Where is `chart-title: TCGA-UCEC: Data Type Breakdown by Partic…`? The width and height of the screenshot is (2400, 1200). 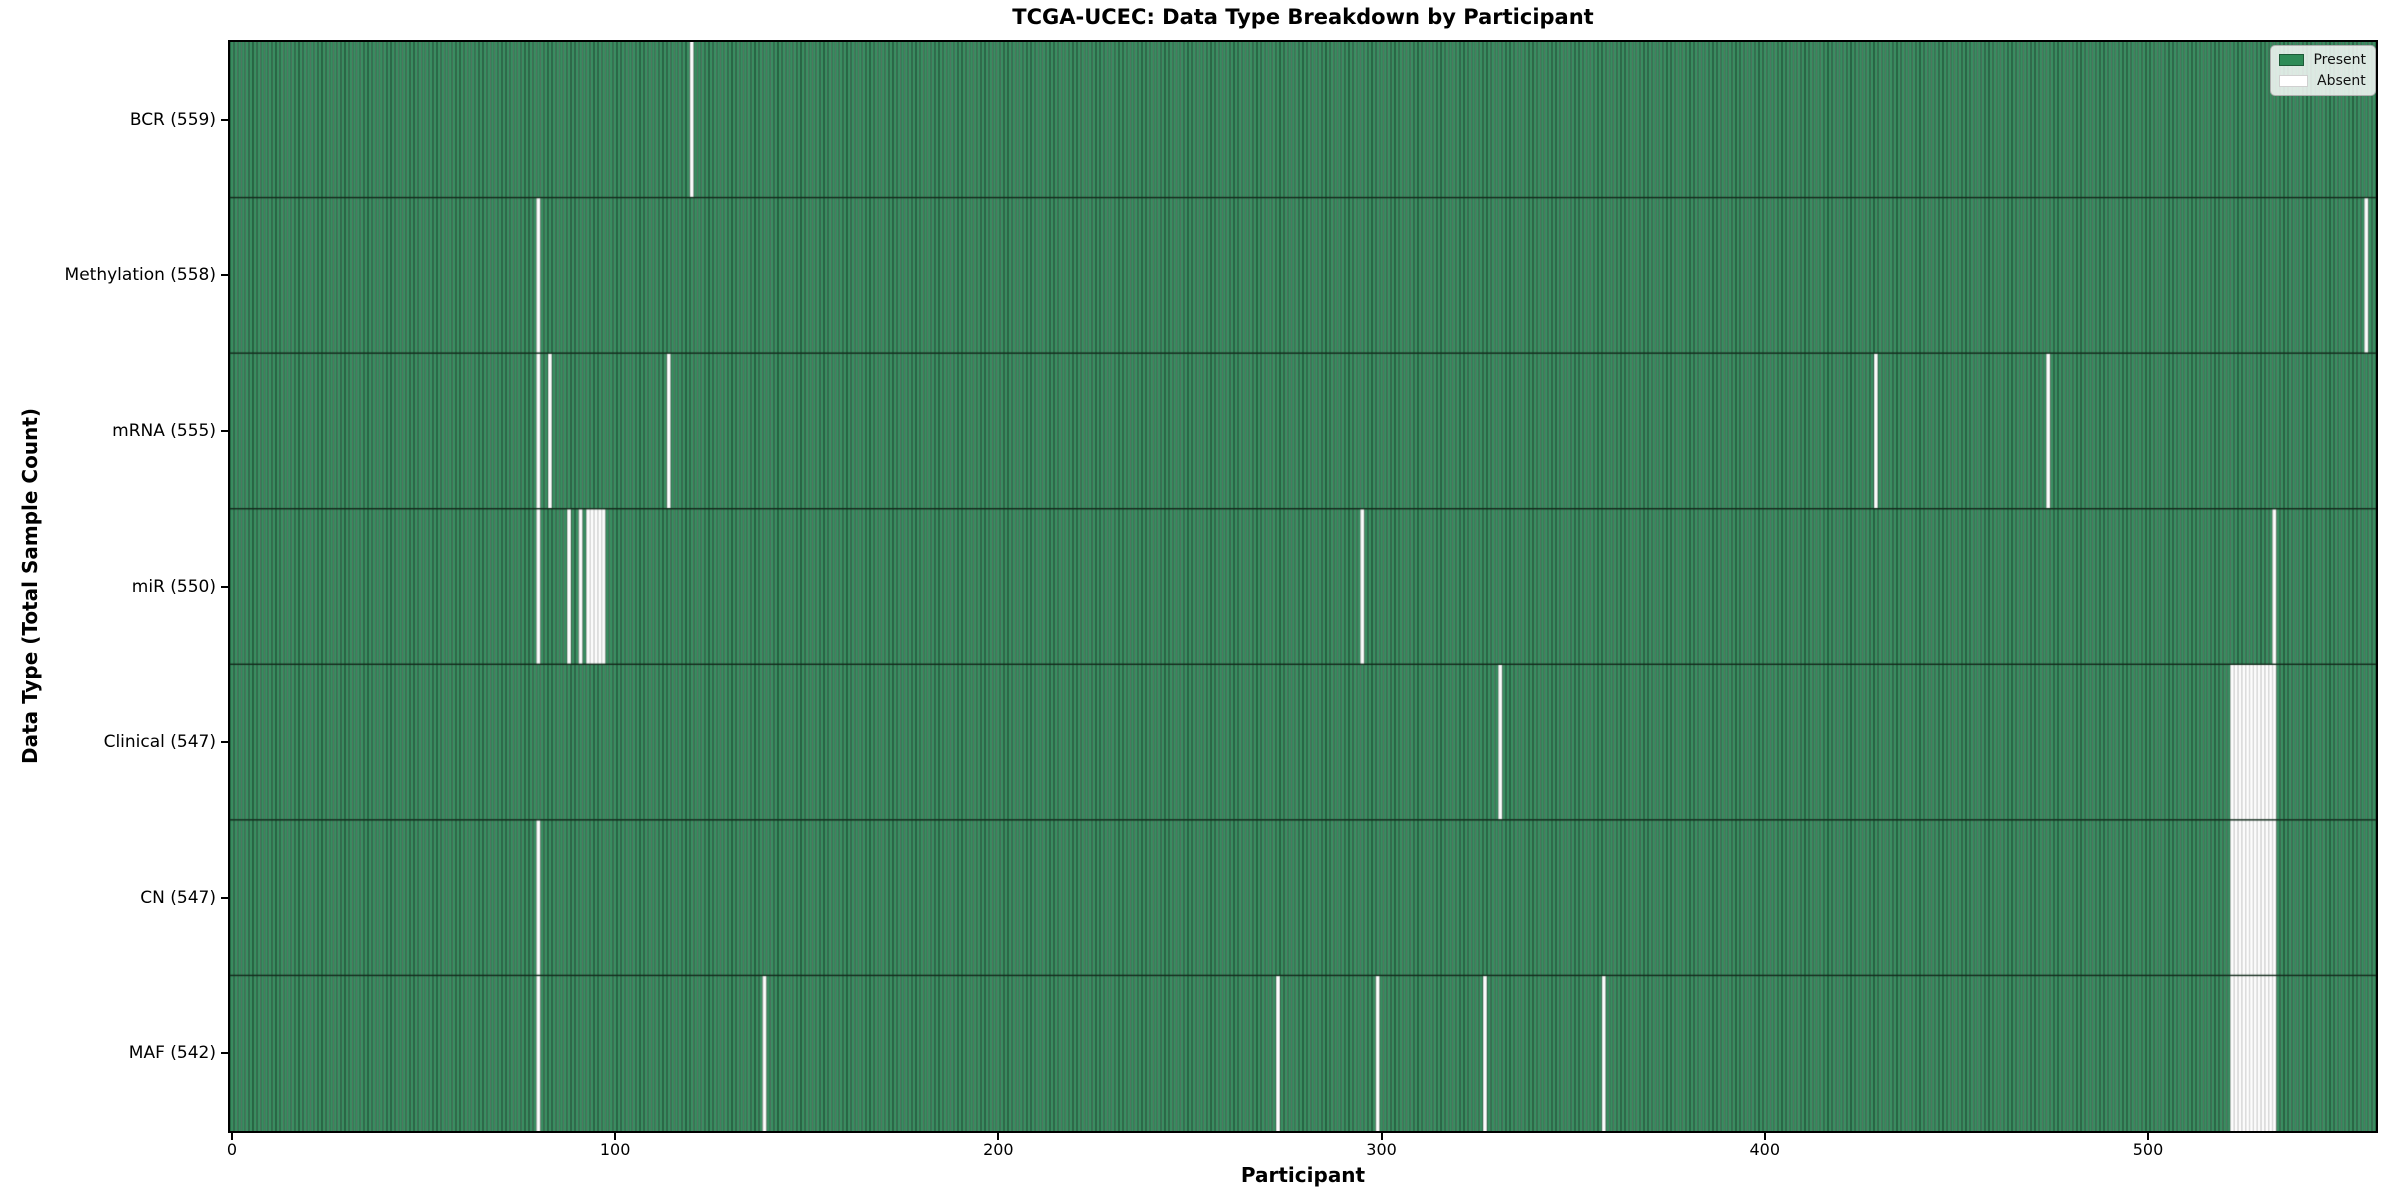 chart-title: TCGA-UCEC: Data Type Breakdown by Partic… is located at coordinates (1303, 17).